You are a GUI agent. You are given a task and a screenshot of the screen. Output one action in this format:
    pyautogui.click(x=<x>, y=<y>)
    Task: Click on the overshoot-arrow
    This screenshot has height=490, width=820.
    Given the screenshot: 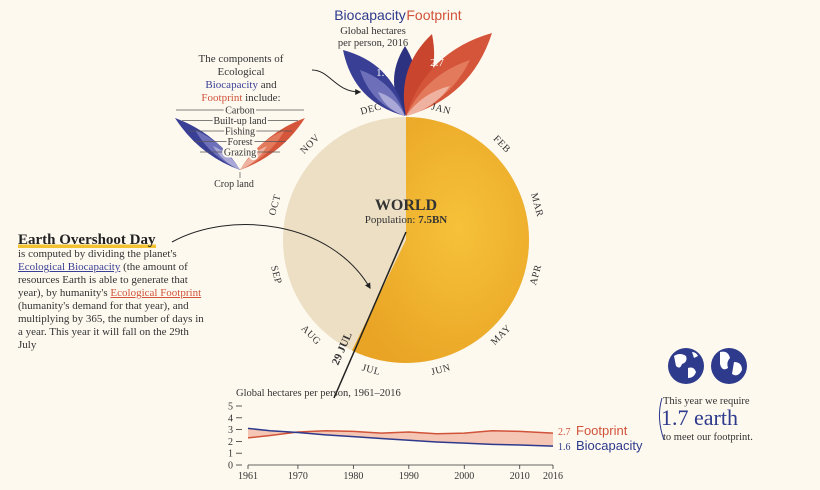 What is the action you would take?
    pyautogui.click(x=271, y=257)
    